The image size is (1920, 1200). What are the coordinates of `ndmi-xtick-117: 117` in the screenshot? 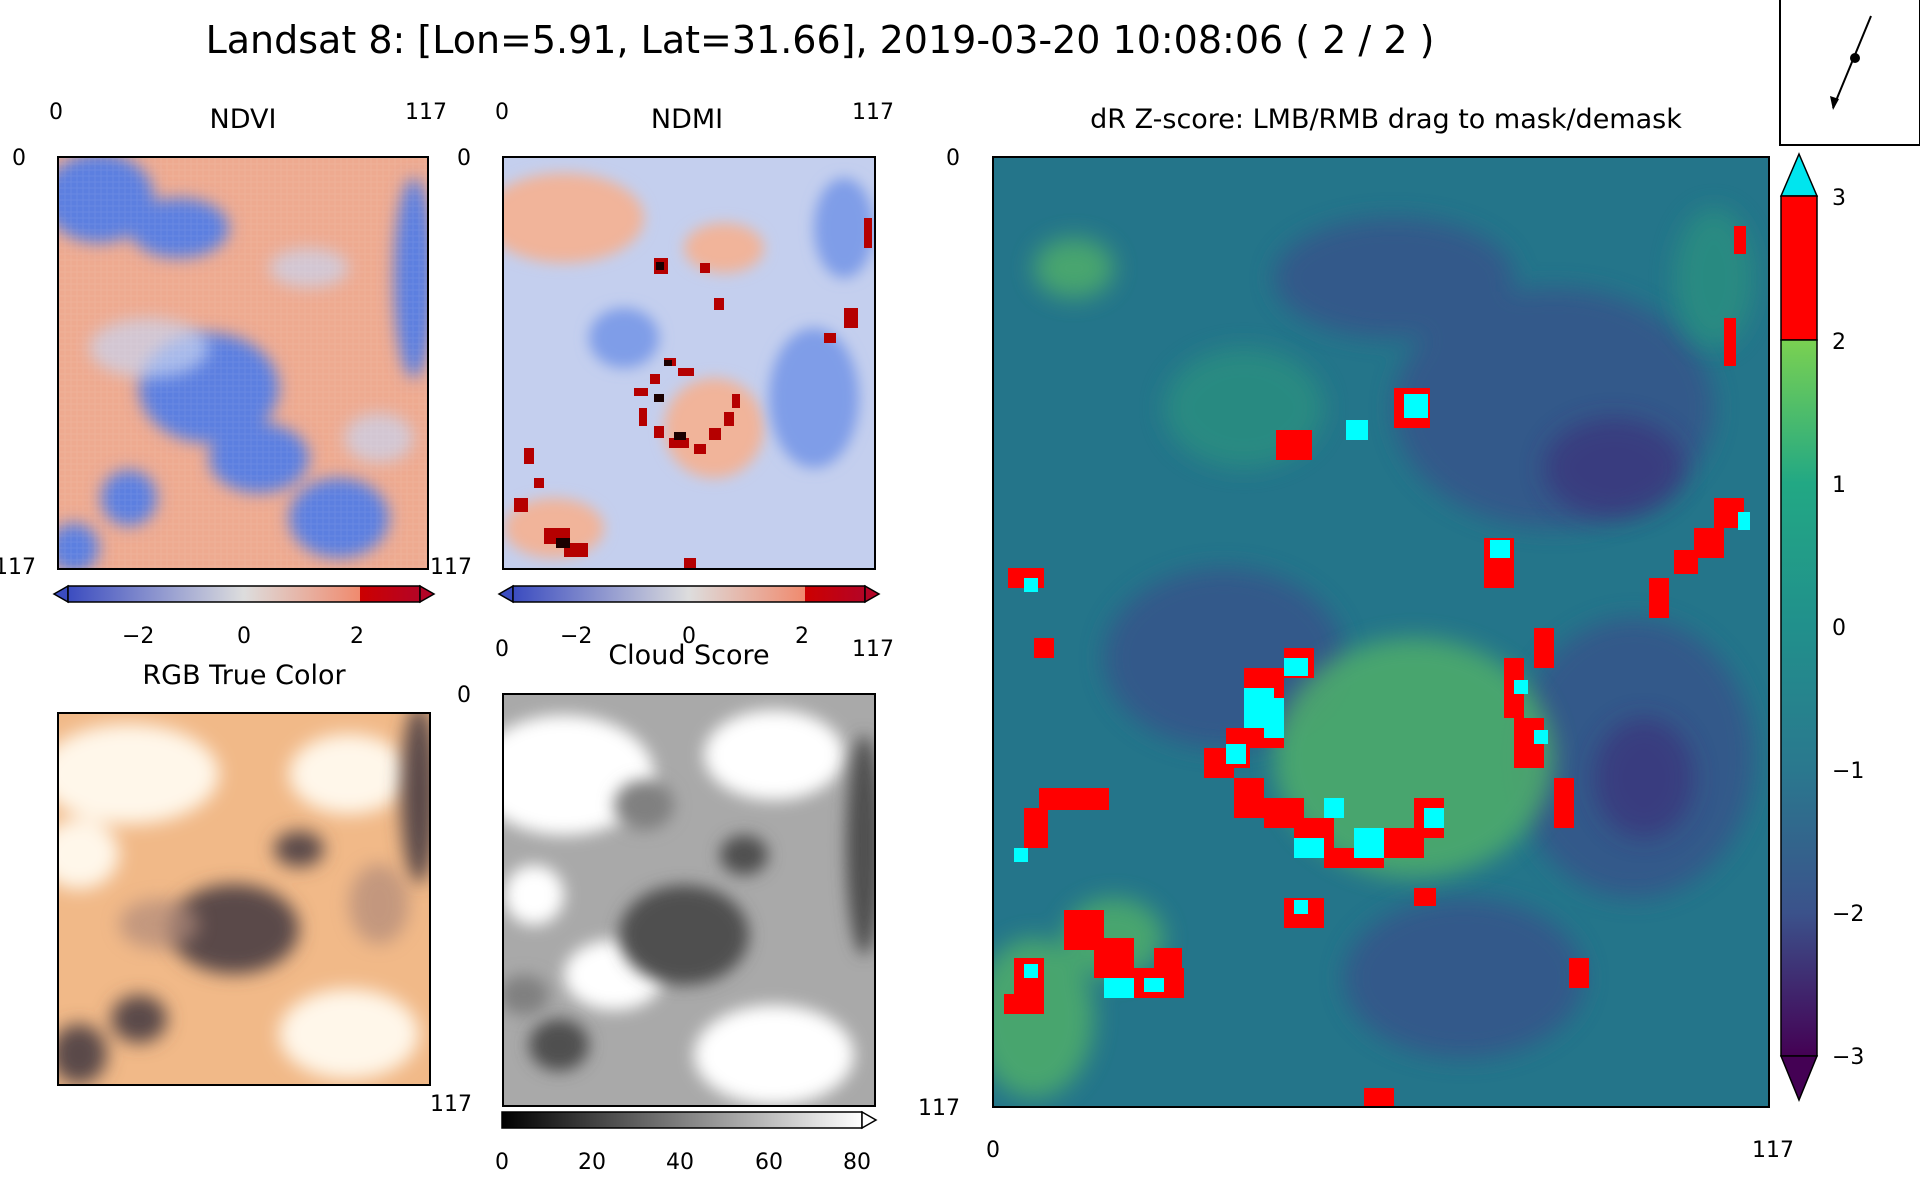 It's located at (873, 112).